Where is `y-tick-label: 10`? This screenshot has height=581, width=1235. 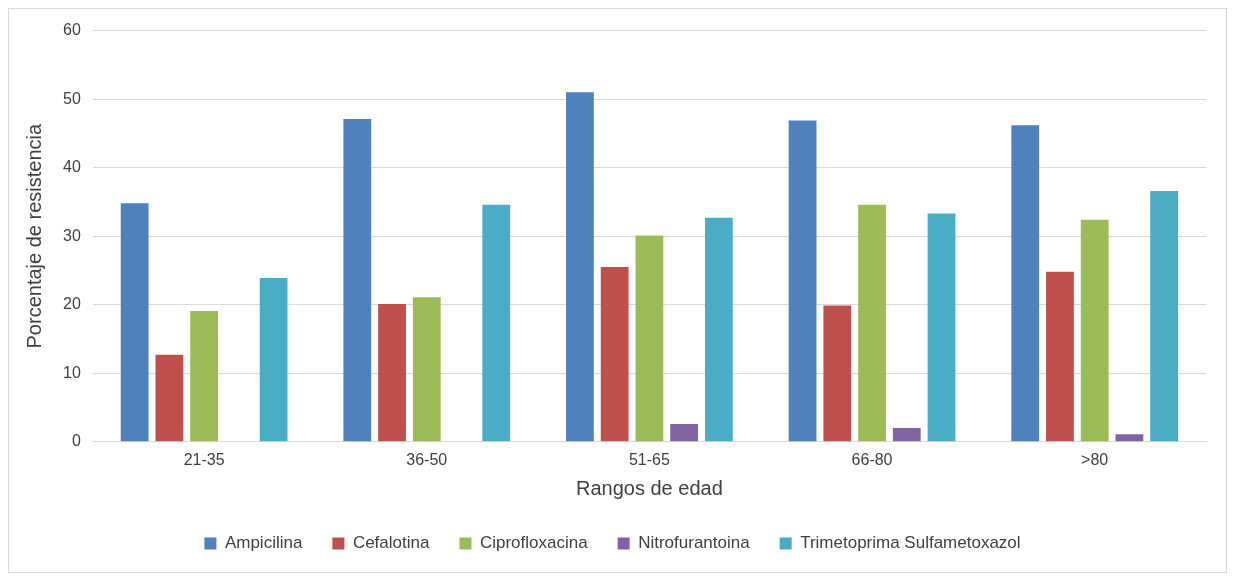 y-tick-label: 10 is located at coordinates (72, 372).